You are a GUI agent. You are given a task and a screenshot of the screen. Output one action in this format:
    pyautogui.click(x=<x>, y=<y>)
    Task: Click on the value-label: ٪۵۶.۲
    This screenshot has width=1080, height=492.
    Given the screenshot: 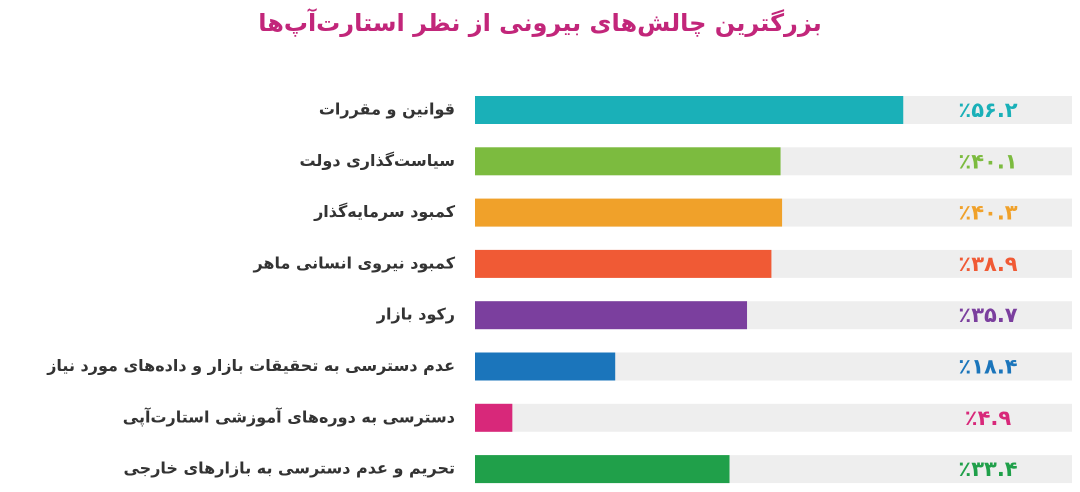 What is the action you would take?
    pyautogui.click(x=987, y=110)
    